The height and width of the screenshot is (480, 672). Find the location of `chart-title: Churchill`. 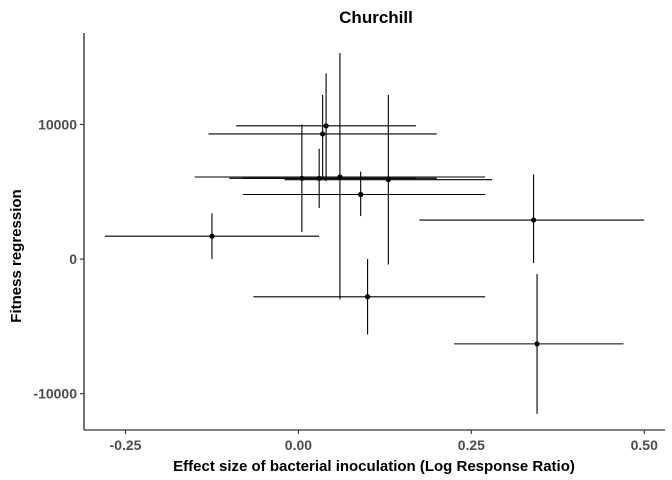

chart-title: Churchill is located at coordinates (376, 17).